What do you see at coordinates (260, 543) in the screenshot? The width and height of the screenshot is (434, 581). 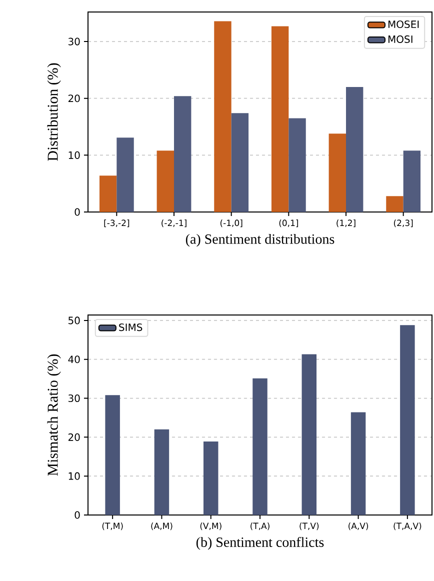 I see `x-axis-title: (b) Sentiment conflicts` at bounding box center [260, 543].